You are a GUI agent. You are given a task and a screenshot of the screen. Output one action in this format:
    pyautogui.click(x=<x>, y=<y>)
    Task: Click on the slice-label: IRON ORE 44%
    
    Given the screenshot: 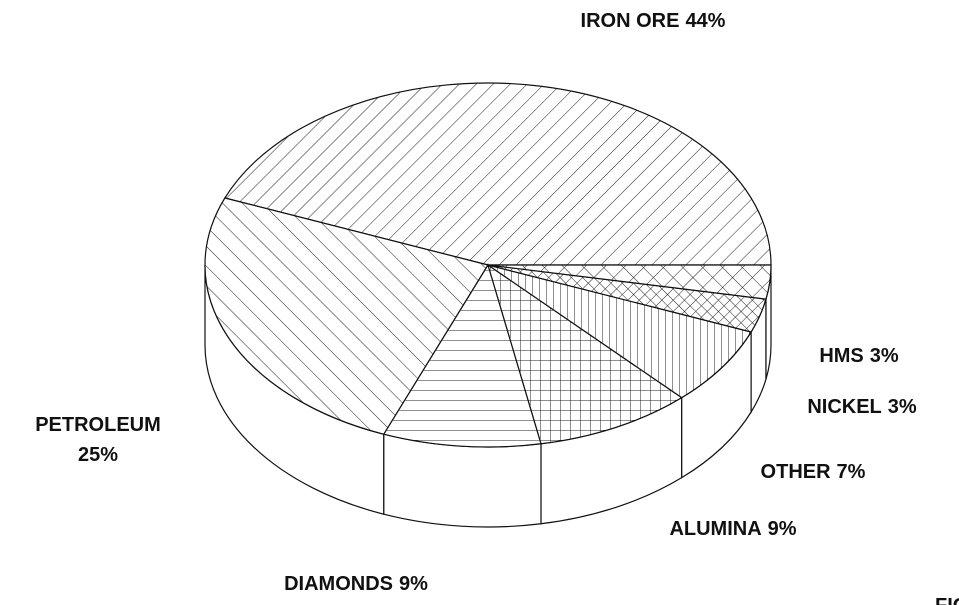 What is the action you would take?
    pyautogui.click(x=653, y=21)
    